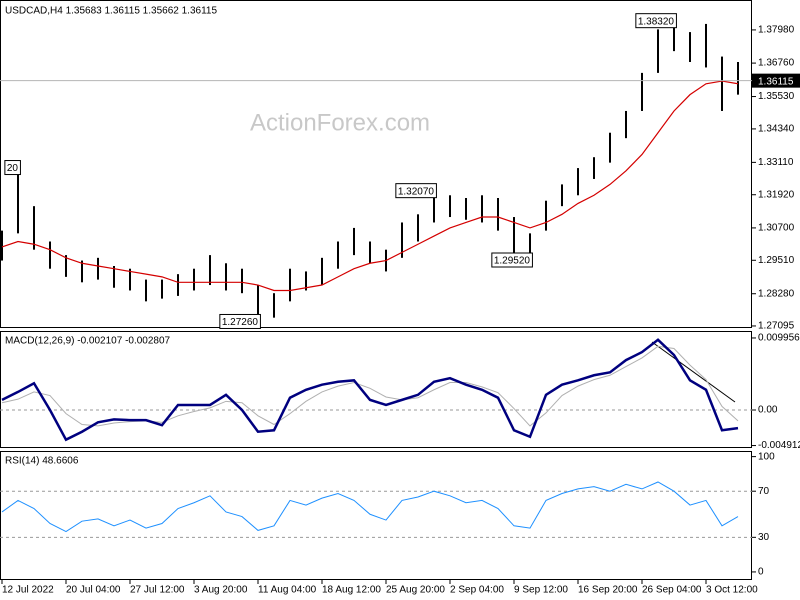 The width and height of the screenshot is (800, 600). Describe the element at coordinates (764, 537) in the screenshot. I see `y-tick-label: 30` at that location.